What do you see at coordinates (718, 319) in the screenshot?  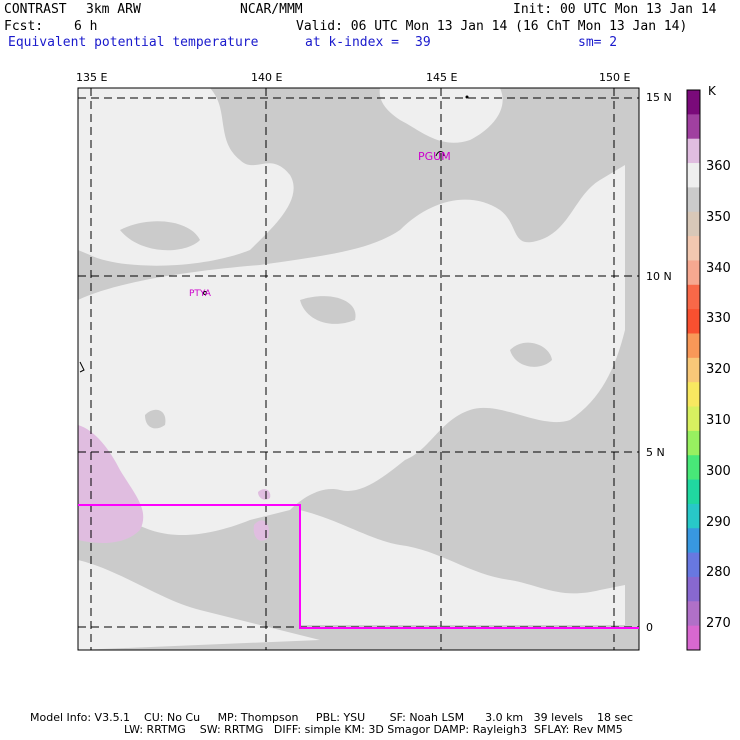 I see `colorbar-tick-label: 330` at bounding box center [718, 319].